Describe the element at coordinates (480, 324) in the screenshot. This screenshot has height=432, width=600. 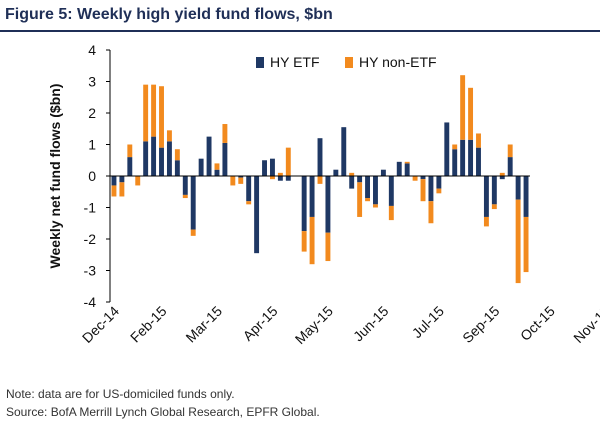
I see `x-tick-label: Sep-15` at that location.